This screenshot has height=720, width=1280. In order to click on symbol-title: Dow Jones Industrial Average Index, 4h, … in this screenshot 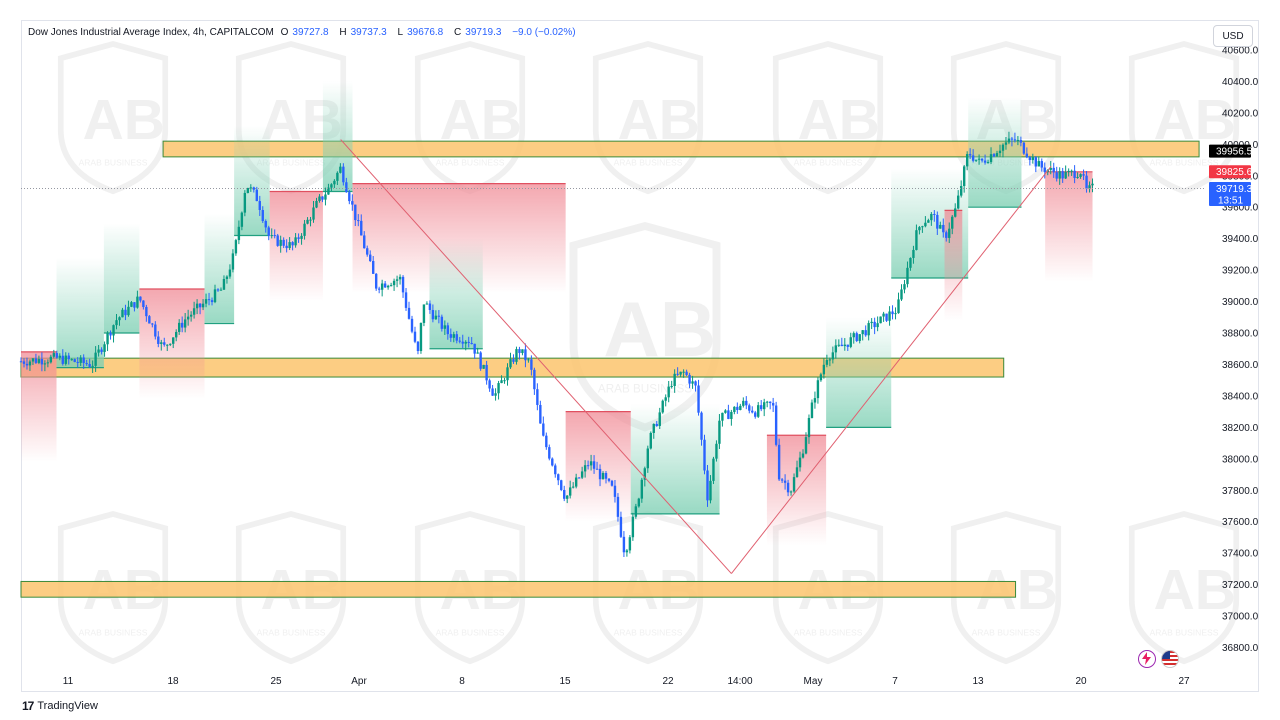, I will do `click(151, 32)`.